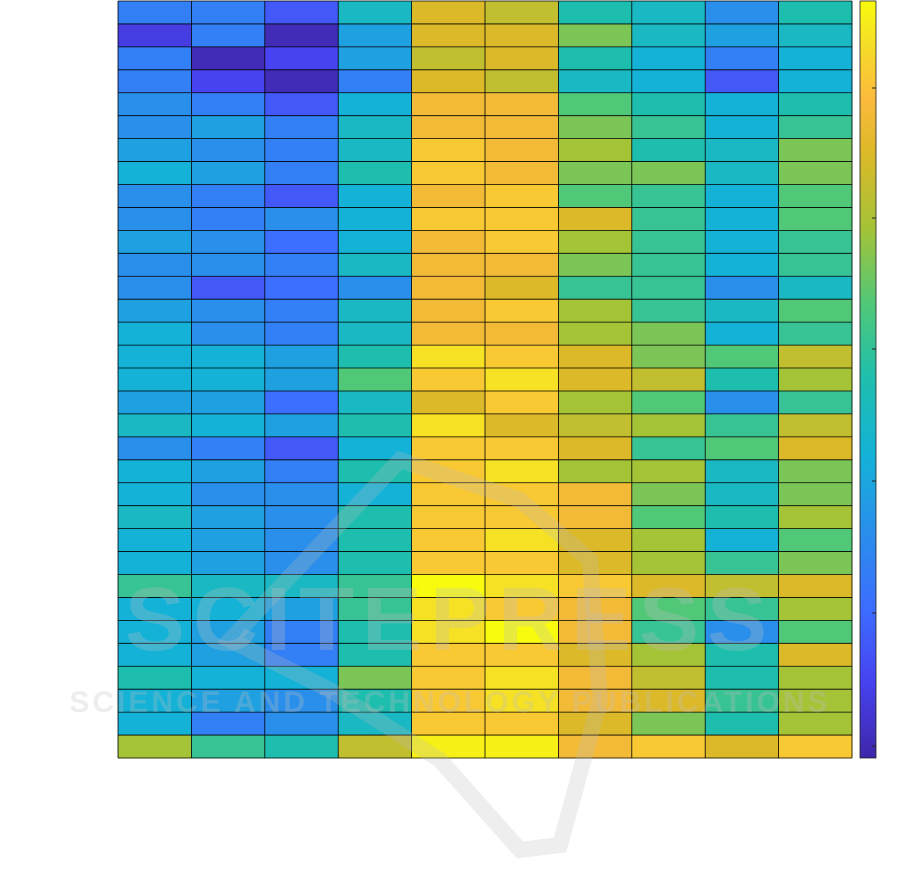 This screenshot has height=884, width=901. I want to click on heatmap-cell-r0-c2, so click(301, 13).